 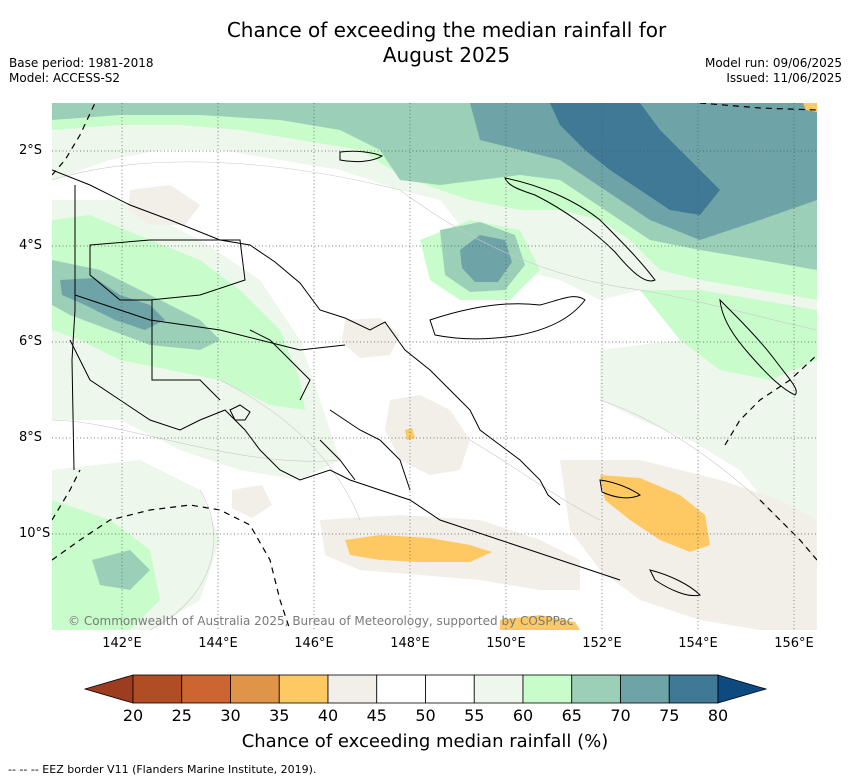 I want to click on colorbar-tick-label: 80, so click(x=718, y=715).